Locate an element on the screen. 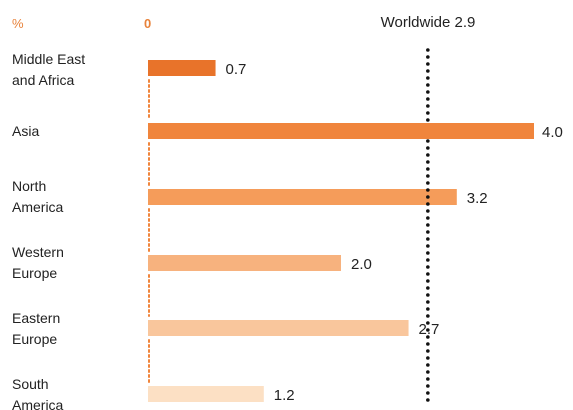 This screenshot has width=573, height=410. value-label: 2.0 is located at coordinates (361, 264).